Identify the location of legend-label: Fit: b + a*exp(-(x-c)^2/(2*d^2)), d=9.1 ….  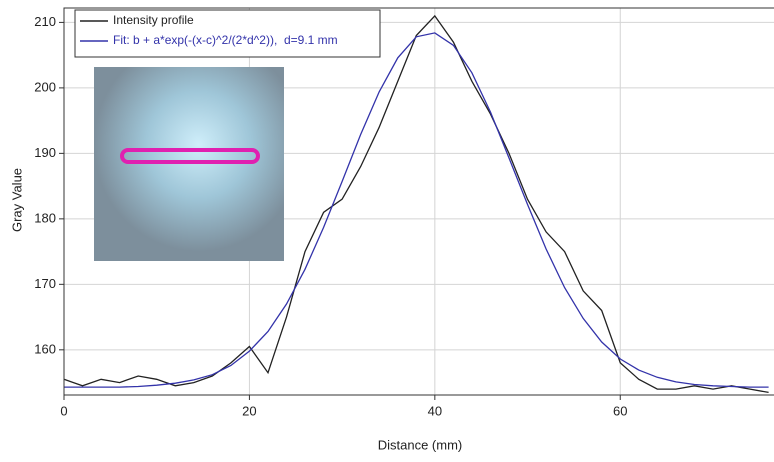
(225, 40).